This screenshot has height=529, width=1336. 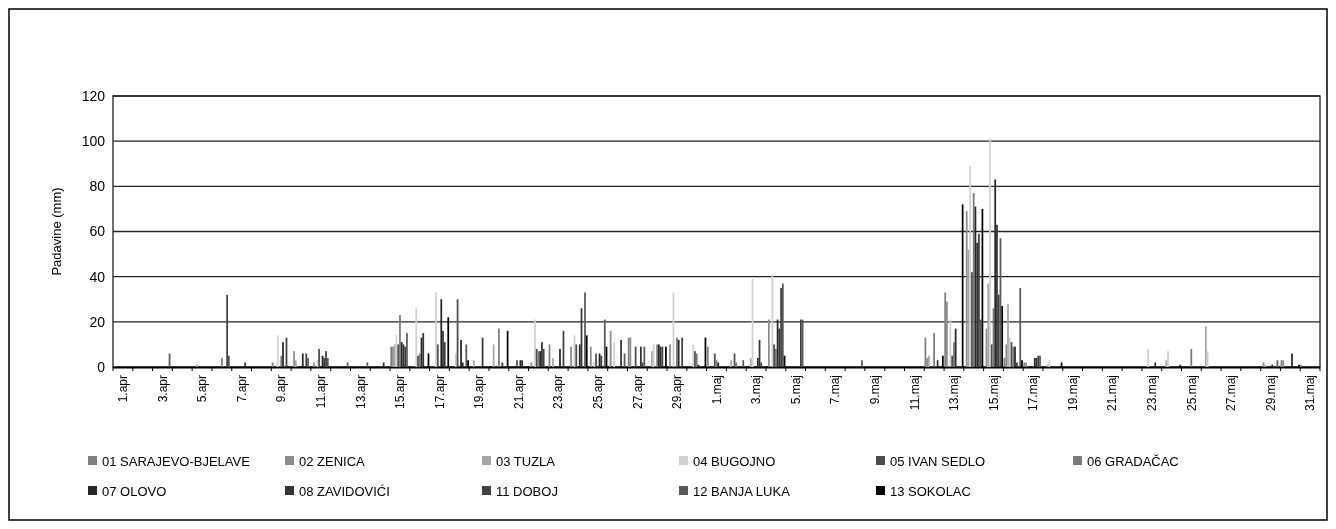 I want to click on x-tick-label: 25.maj, so click(x=1191, y=393).